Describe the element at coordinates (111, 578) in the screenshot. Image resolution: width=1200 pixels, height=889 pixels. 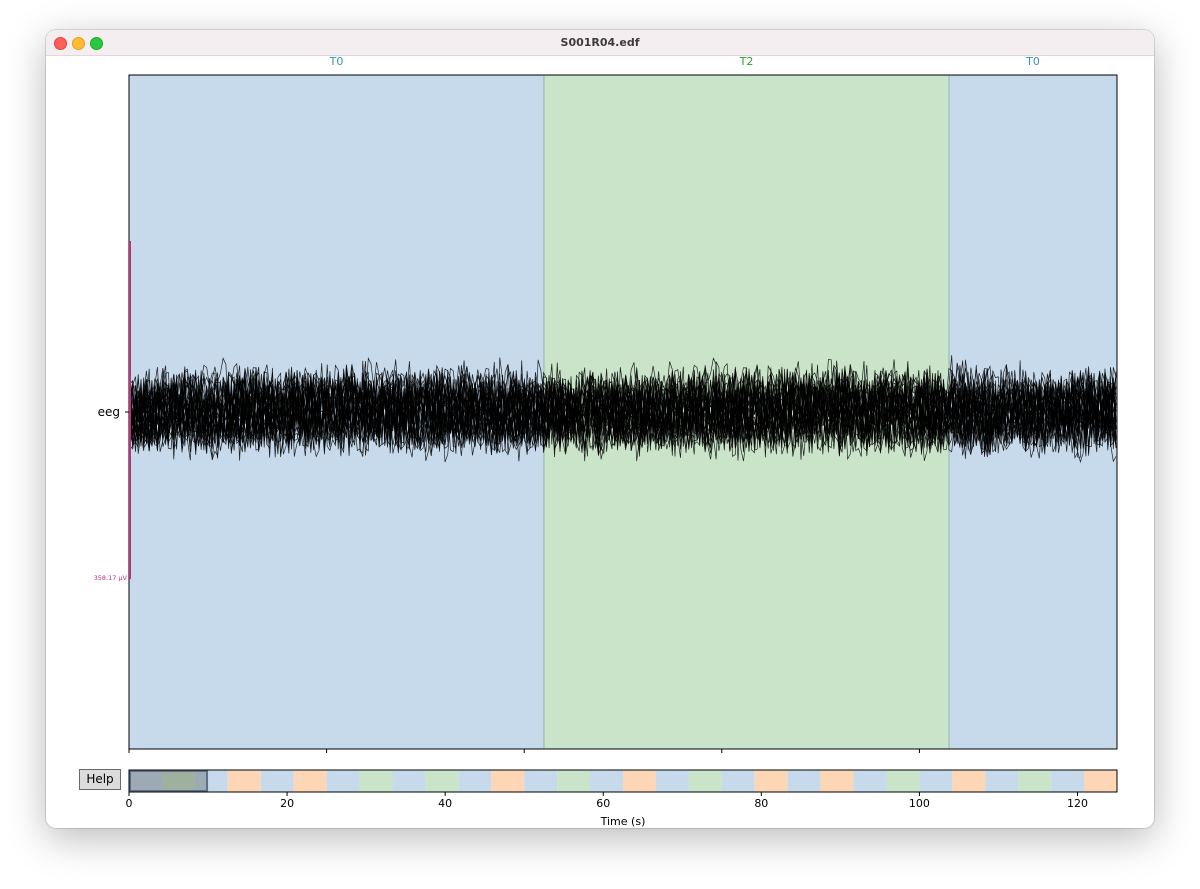
I see `scale-bar-label: 358.17 µV` at that location.